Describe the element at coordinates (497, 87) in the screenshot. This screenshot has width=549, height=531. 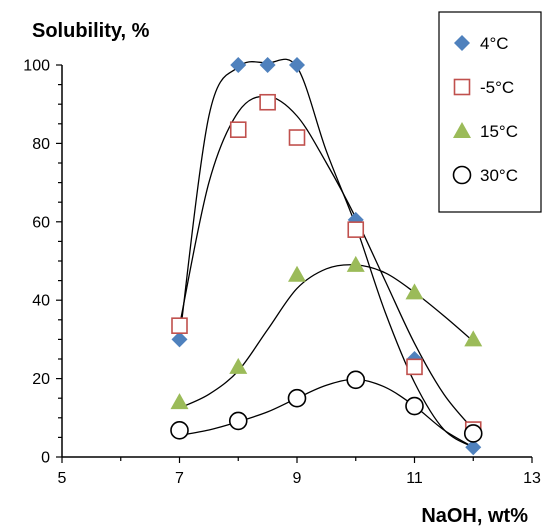
I see `legend-label: -5°C` at that location.